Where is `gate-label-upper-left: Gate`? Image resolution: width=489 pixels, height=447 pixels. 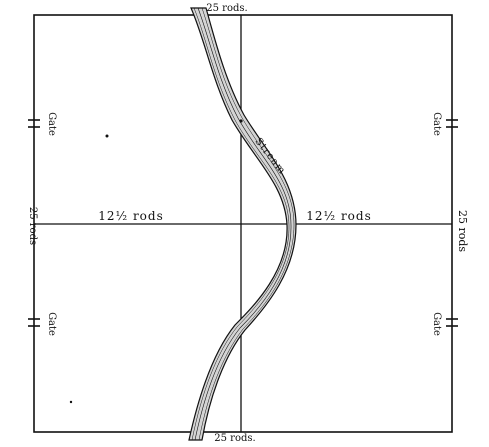 gate-label-upper-left: Gate is located at coordinates (51, 124).